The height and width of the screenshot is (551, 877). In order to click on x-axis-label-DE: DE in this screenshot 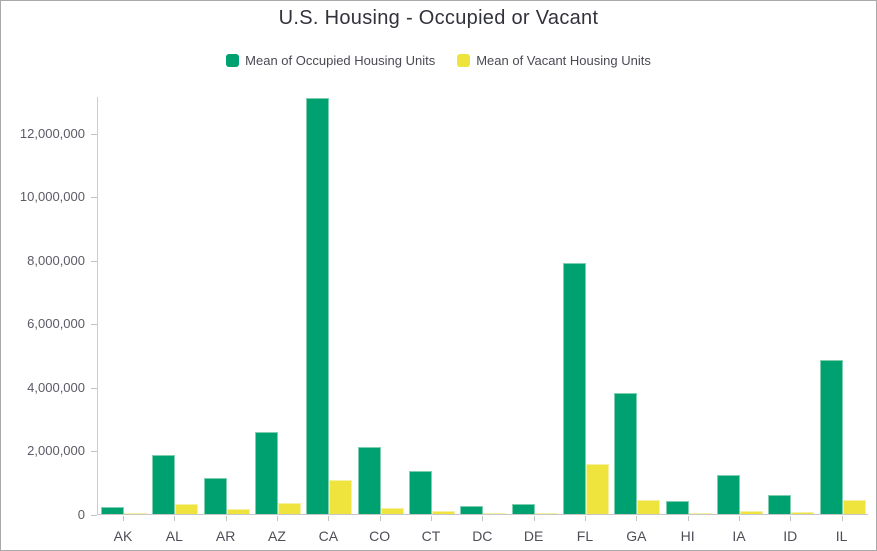, I will do `click(533, 535)`.